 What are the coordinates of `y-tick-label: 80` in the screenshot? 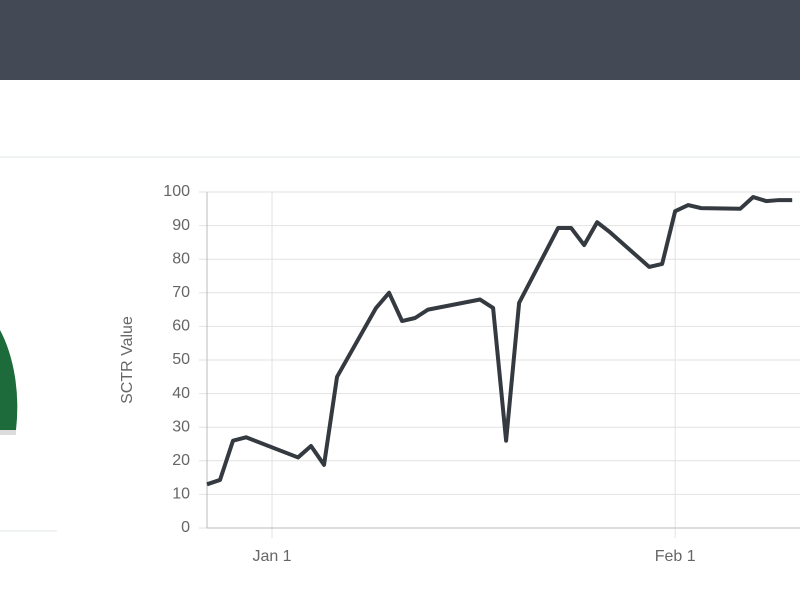 It's located at (181, 258).